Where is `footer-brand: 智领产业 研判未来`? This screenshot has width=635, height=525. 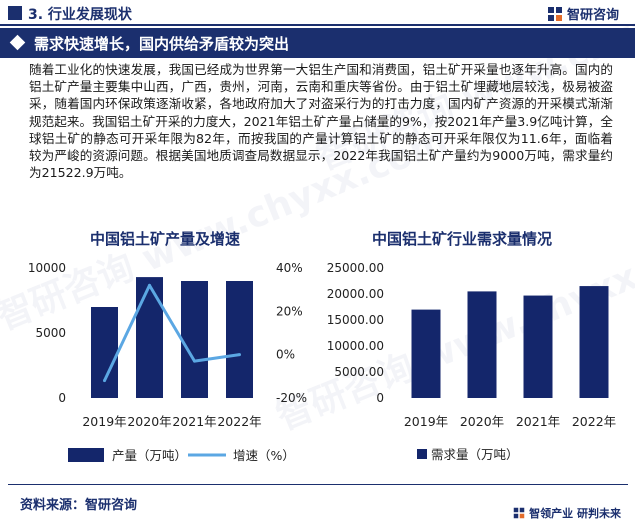 footer-brand: 智领产业 研判未来 is located at coordinates (567, 513).